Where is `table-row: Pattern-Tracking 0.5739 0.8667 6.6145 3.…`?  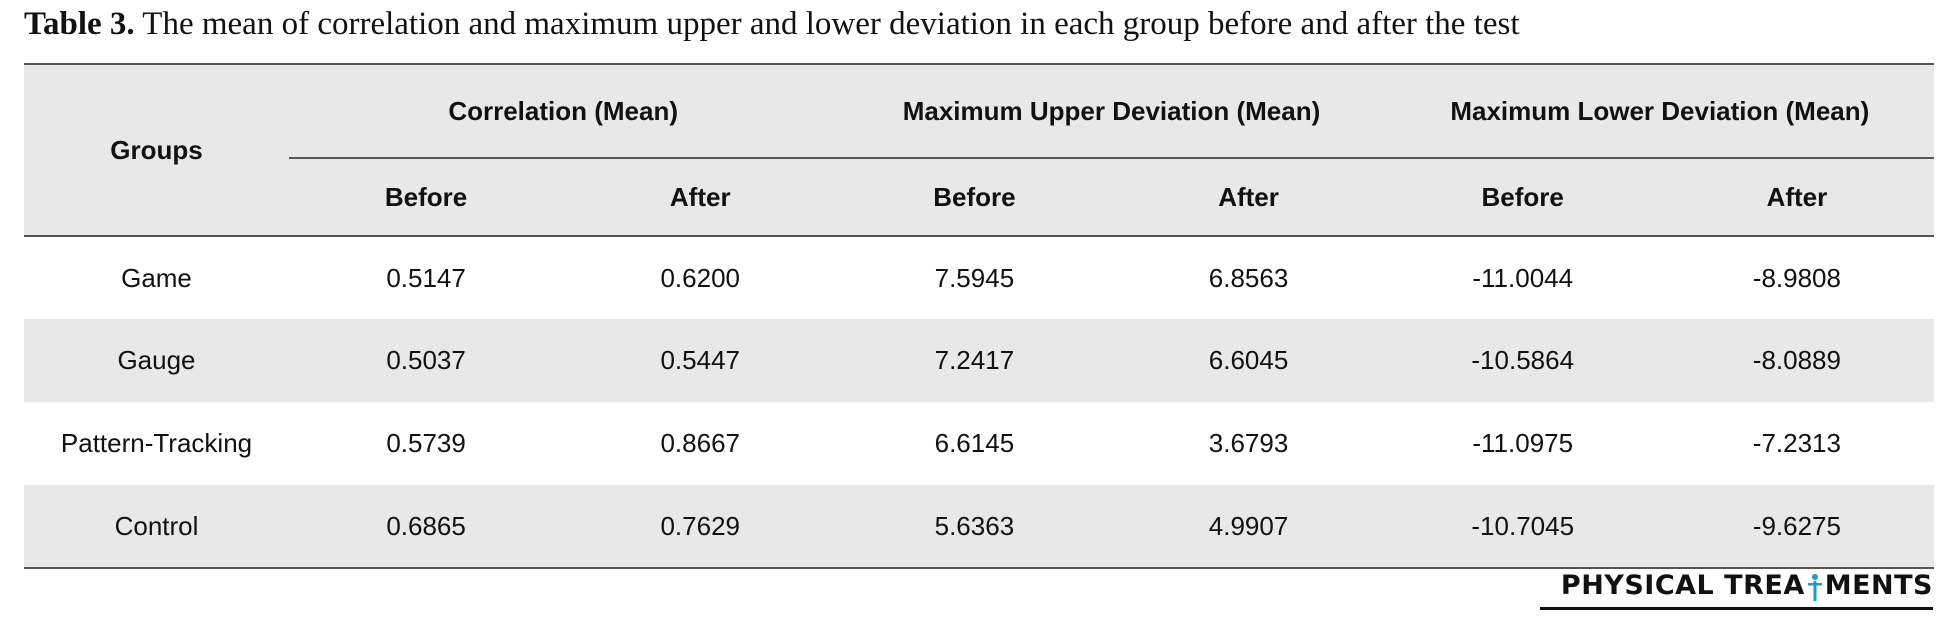
table-row: Pattern-Tracking 0.5739 0.8667 6.6145 3.… is located at coordinates (979, 443).